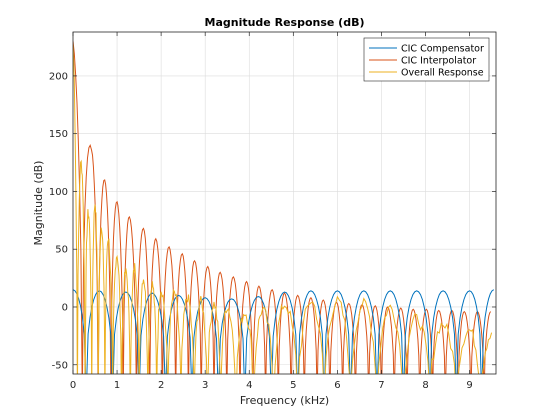 The width and height of the screenshot is (560, 420). I want to click on legend-label-overall-response: Overall Response, so click(442, 73).